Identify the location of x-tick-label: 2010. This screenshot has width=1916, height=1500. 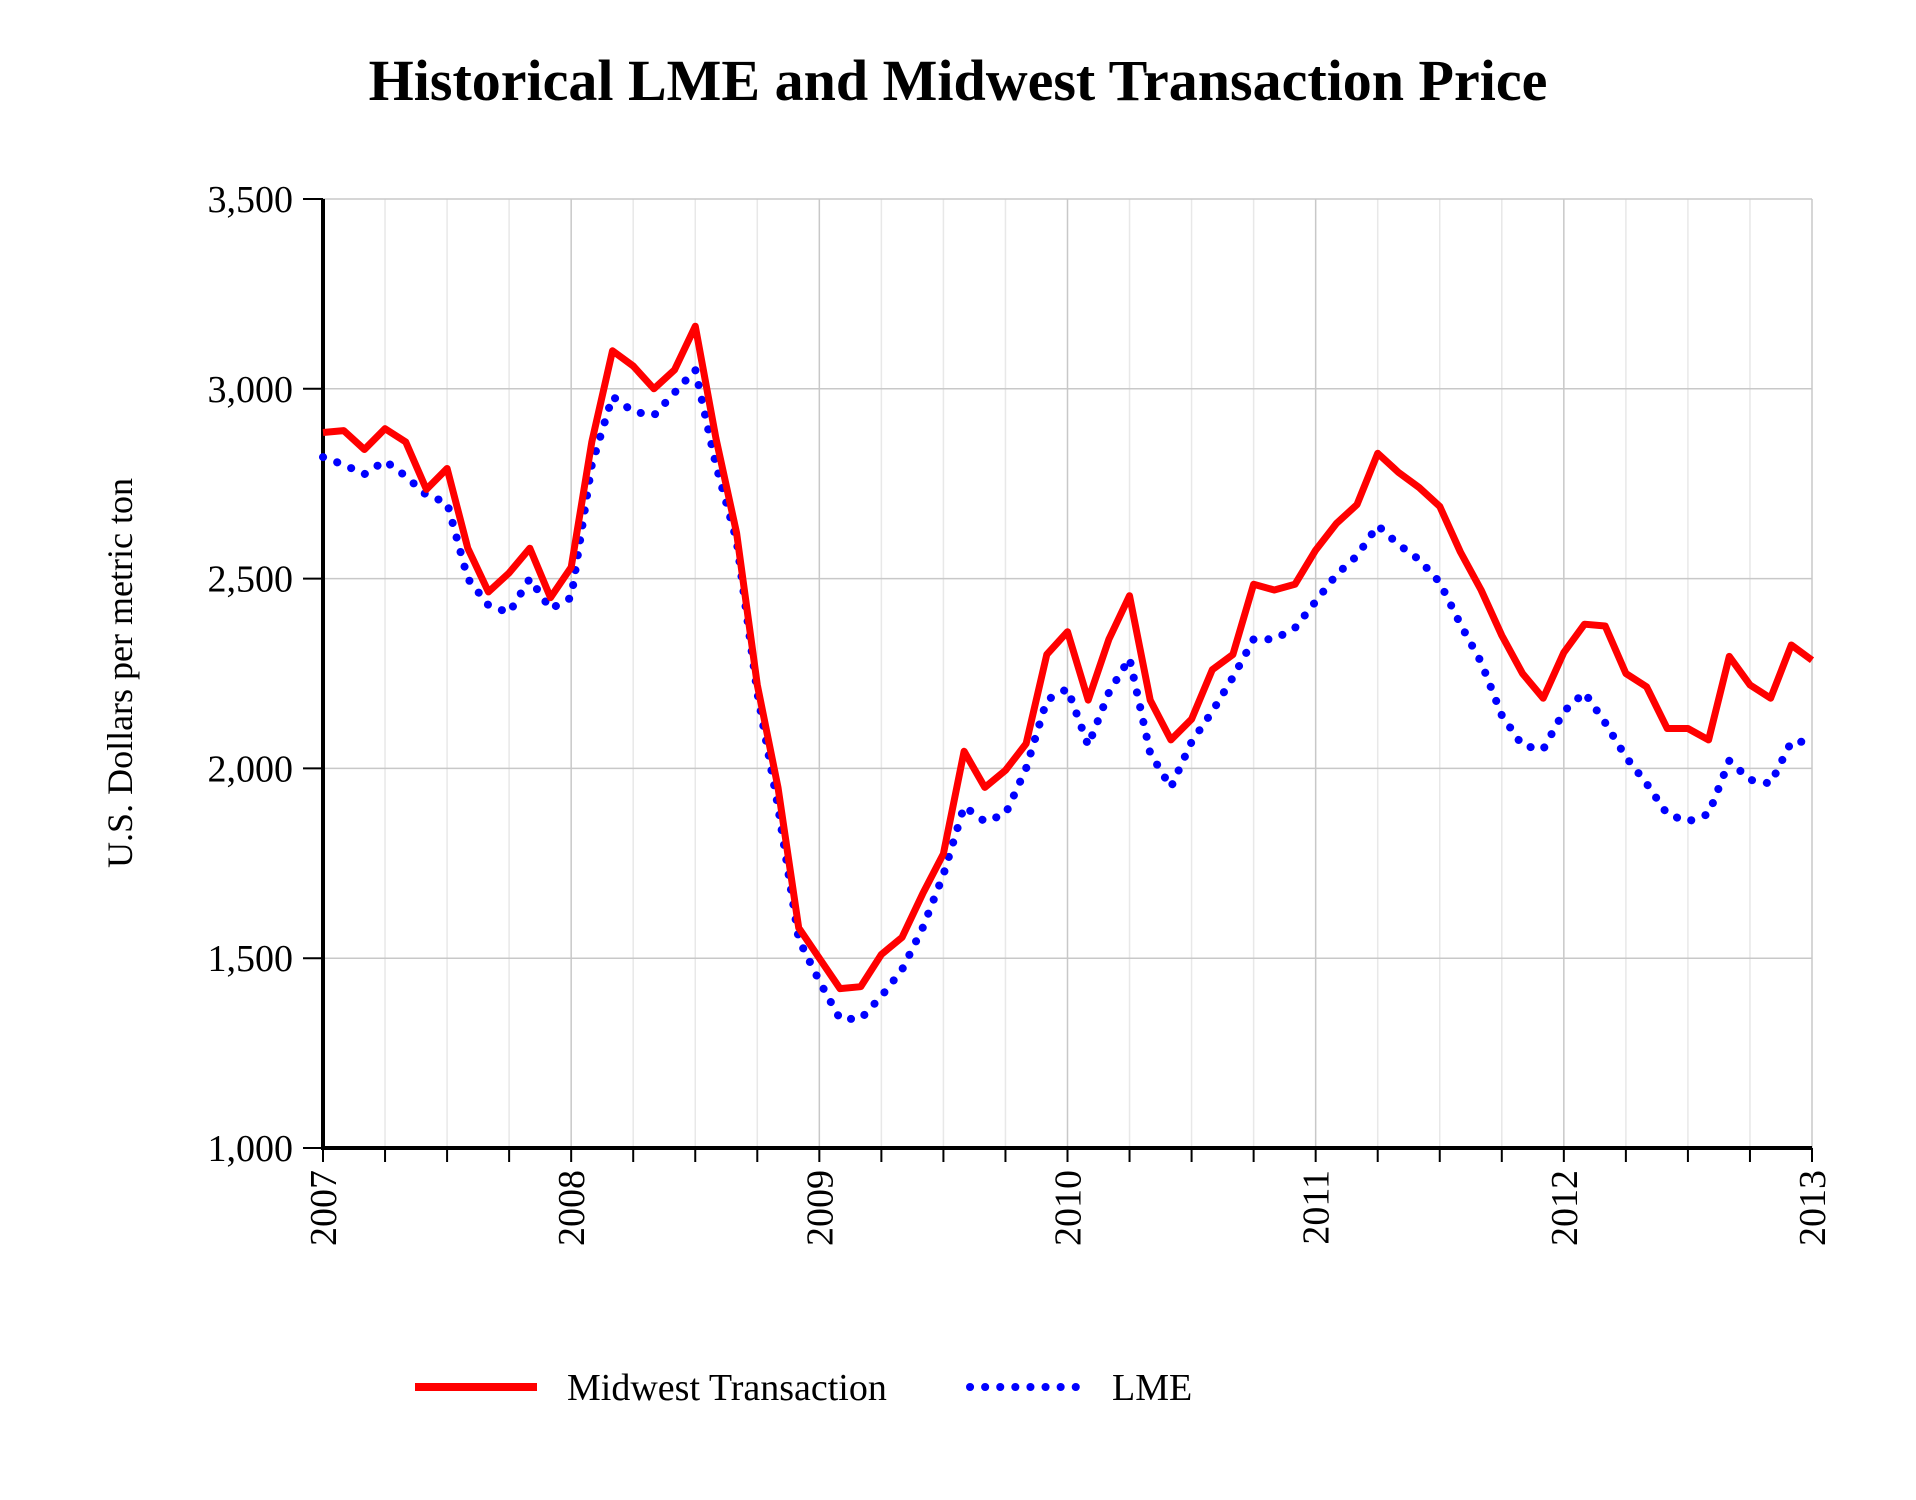
(1069, 1208).